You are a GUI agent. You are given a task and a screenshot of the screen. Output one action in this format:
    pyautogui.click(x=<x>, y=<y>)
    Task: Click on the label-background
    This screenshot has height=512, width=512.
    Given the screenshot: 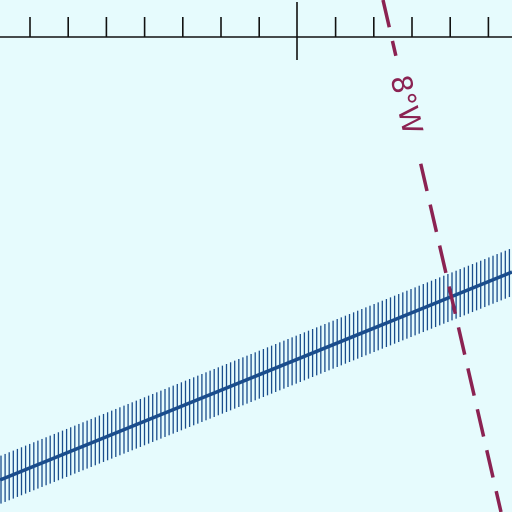 What is the action you would take?
    pyautogui.click(x=405, y=105)
    